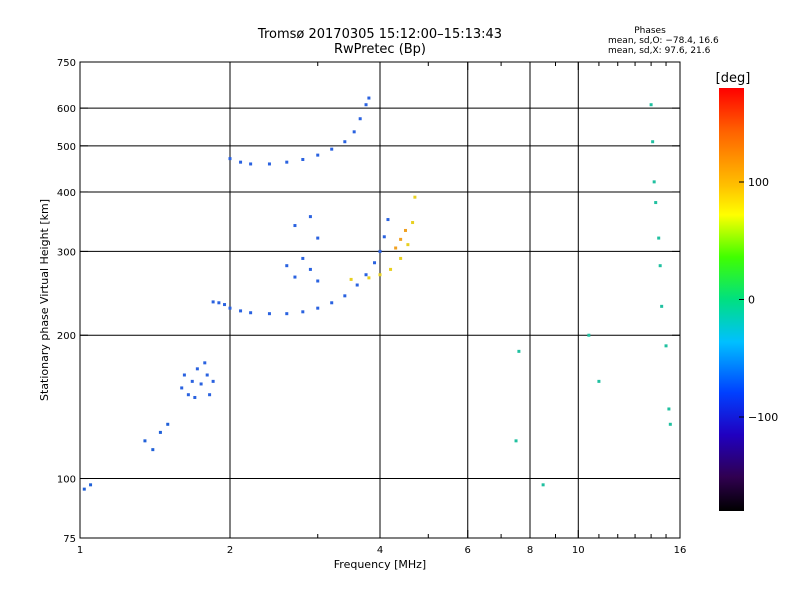 This screenshot has width=800, height=600. What do you see at coordinates (468, 550) in the screenshot?
I see `x-tick-label: 6` at bounding box center [468, 550].